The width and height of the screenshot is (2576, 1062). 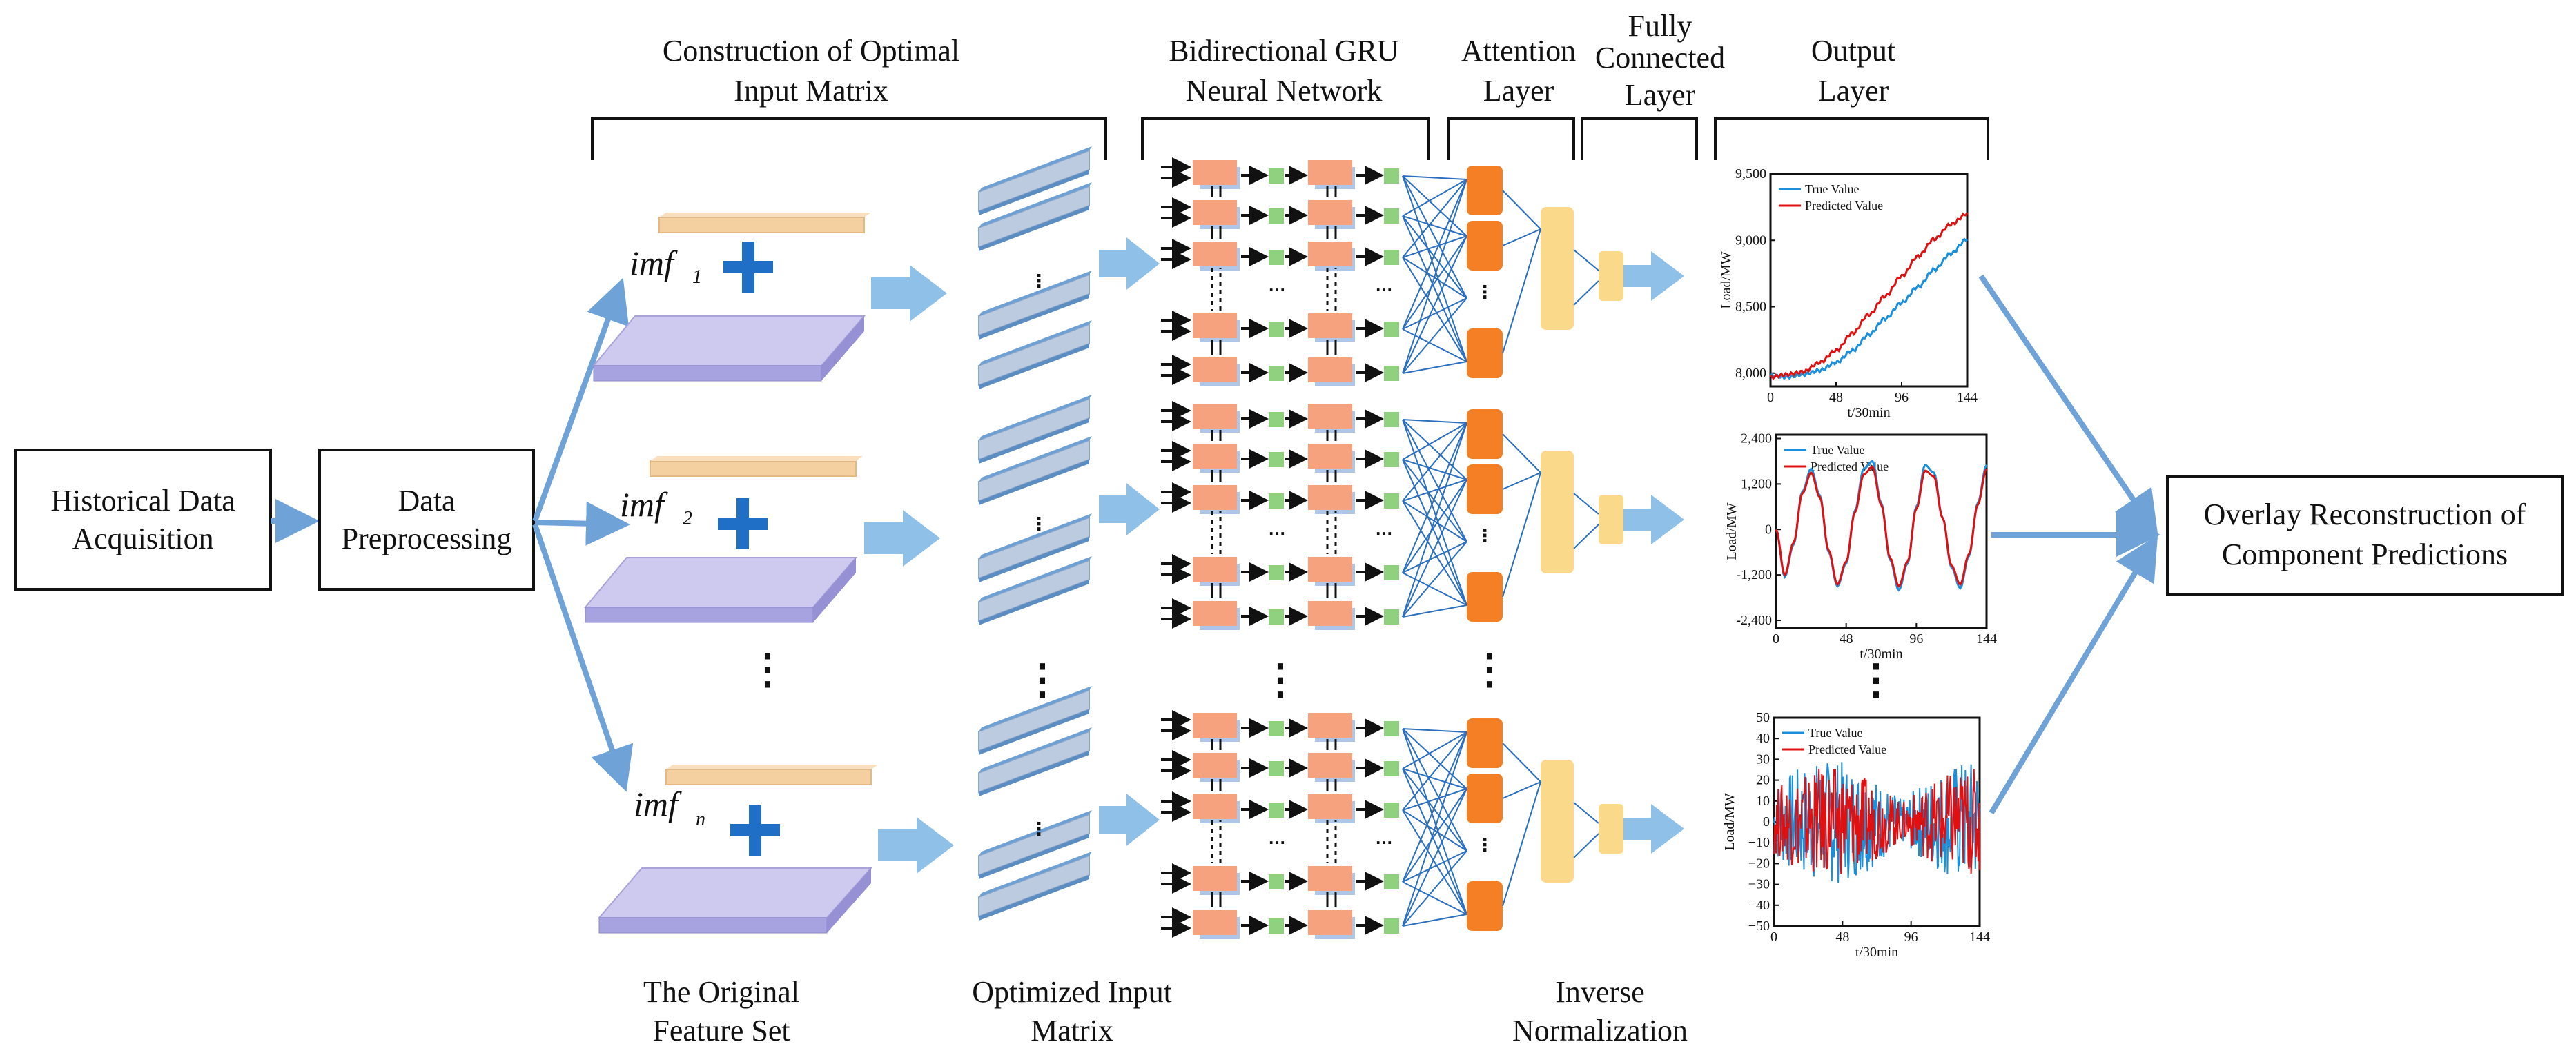 I want to click on y-tick-label: 9,500, so click(x=1750, y=173).